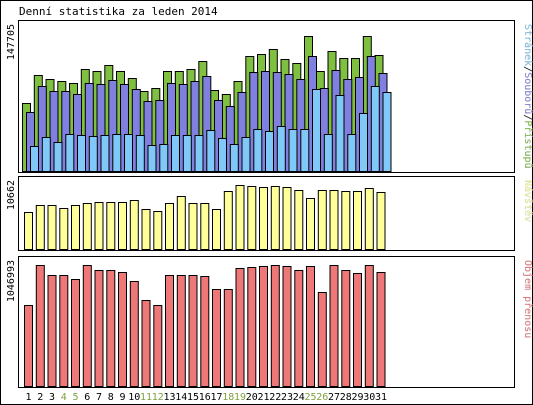  Describe the element at coordinates (228, 397) in the screenshot. I see `x-tick-day-18: 18` at that location.